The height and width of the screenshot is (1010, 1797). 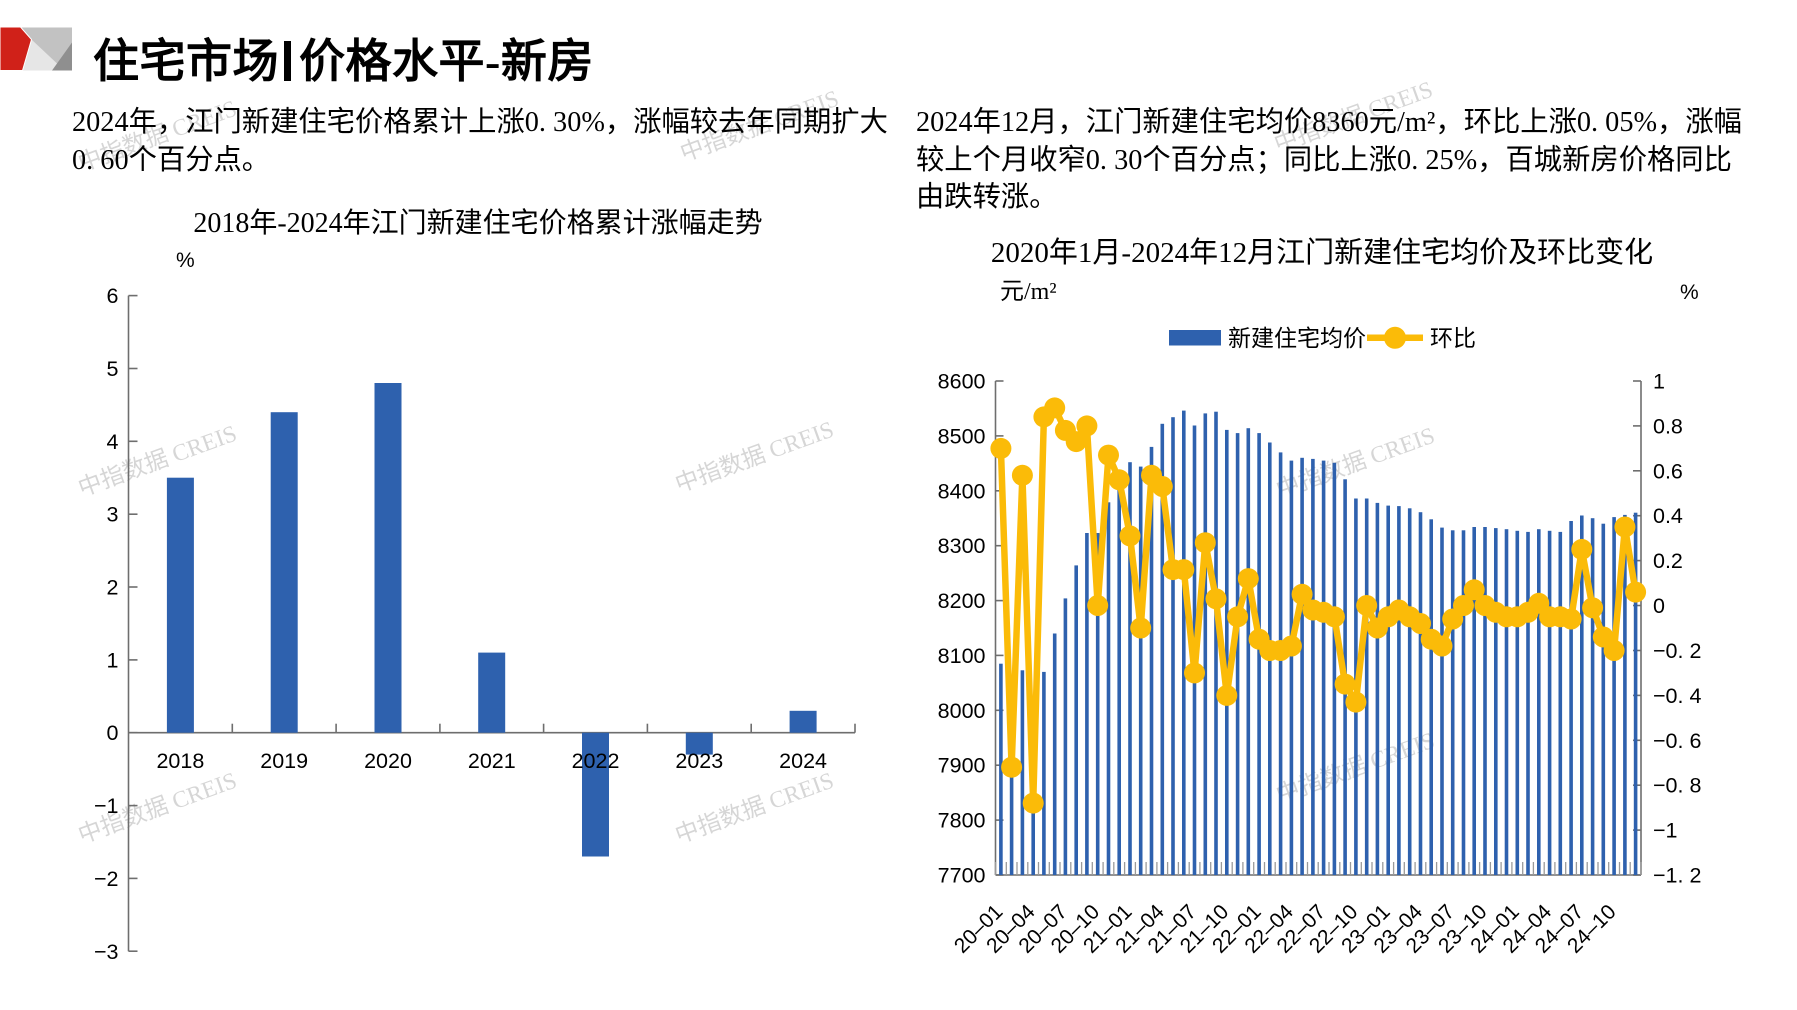 What do you see at coordinates (699, 761) in the screenshot?
I see `svg-text: 2023` at bounding box center [699, 761].